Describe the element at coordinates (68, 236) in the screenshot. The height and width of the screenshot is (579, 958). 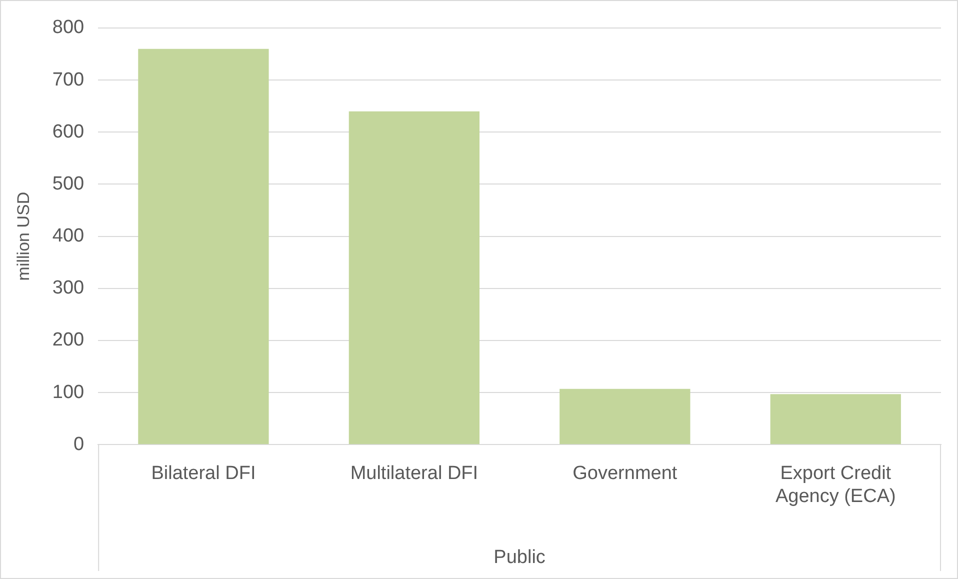
I see `y-tick-label: 400` at that location.